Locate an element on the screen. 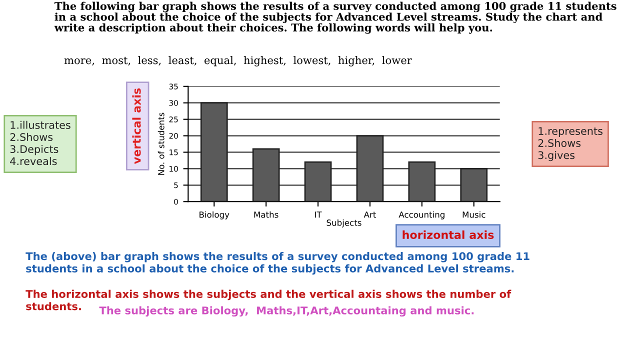 The width and height of the screenshot is (640, 360). x-tick-label: Accounting is located at coordinates (421, 215).